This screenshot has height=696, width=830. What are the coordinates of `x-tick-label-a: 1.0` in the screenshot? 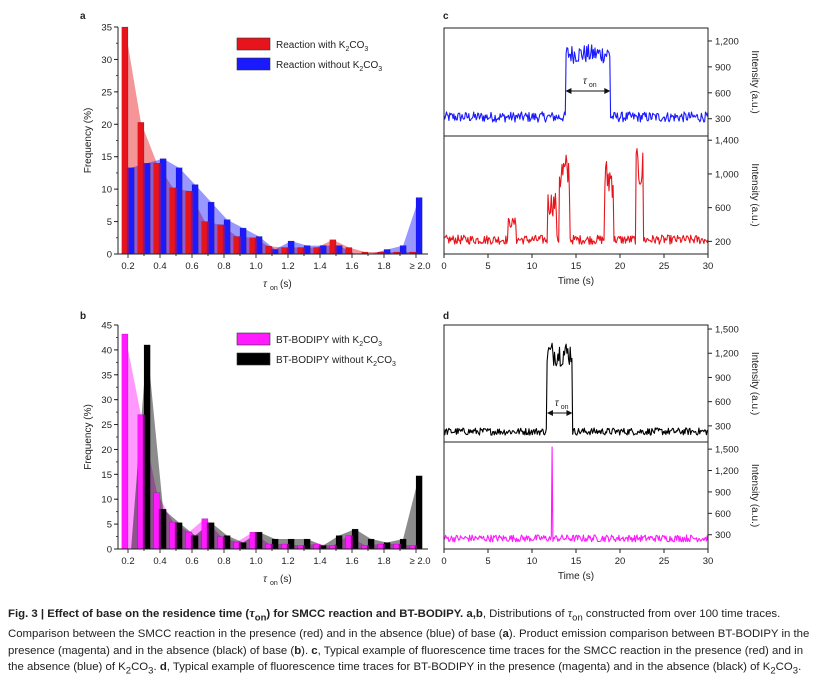 It's located at (255, 266).